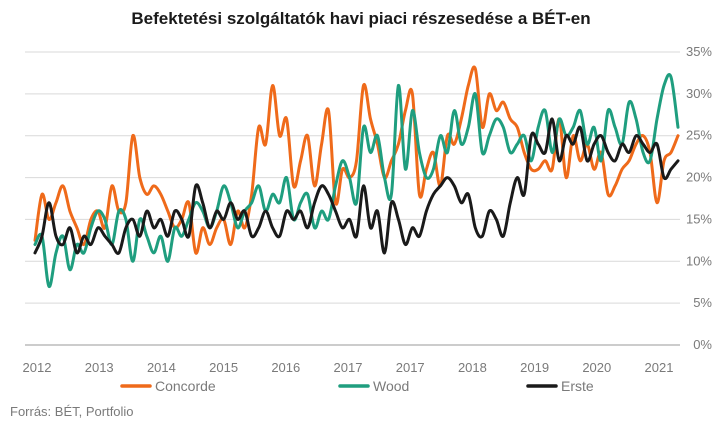  I want to click on x-tick-label: 2014, so click(161, 367).